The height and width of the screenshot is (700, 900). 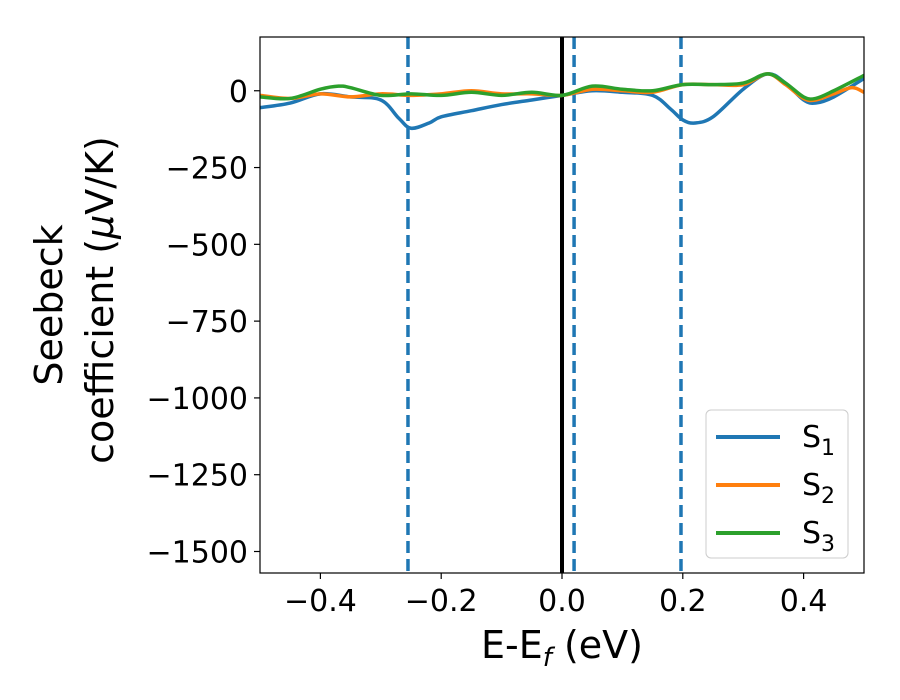 I want to click on y-tick-label: −1000, so click(x=197, y=399).